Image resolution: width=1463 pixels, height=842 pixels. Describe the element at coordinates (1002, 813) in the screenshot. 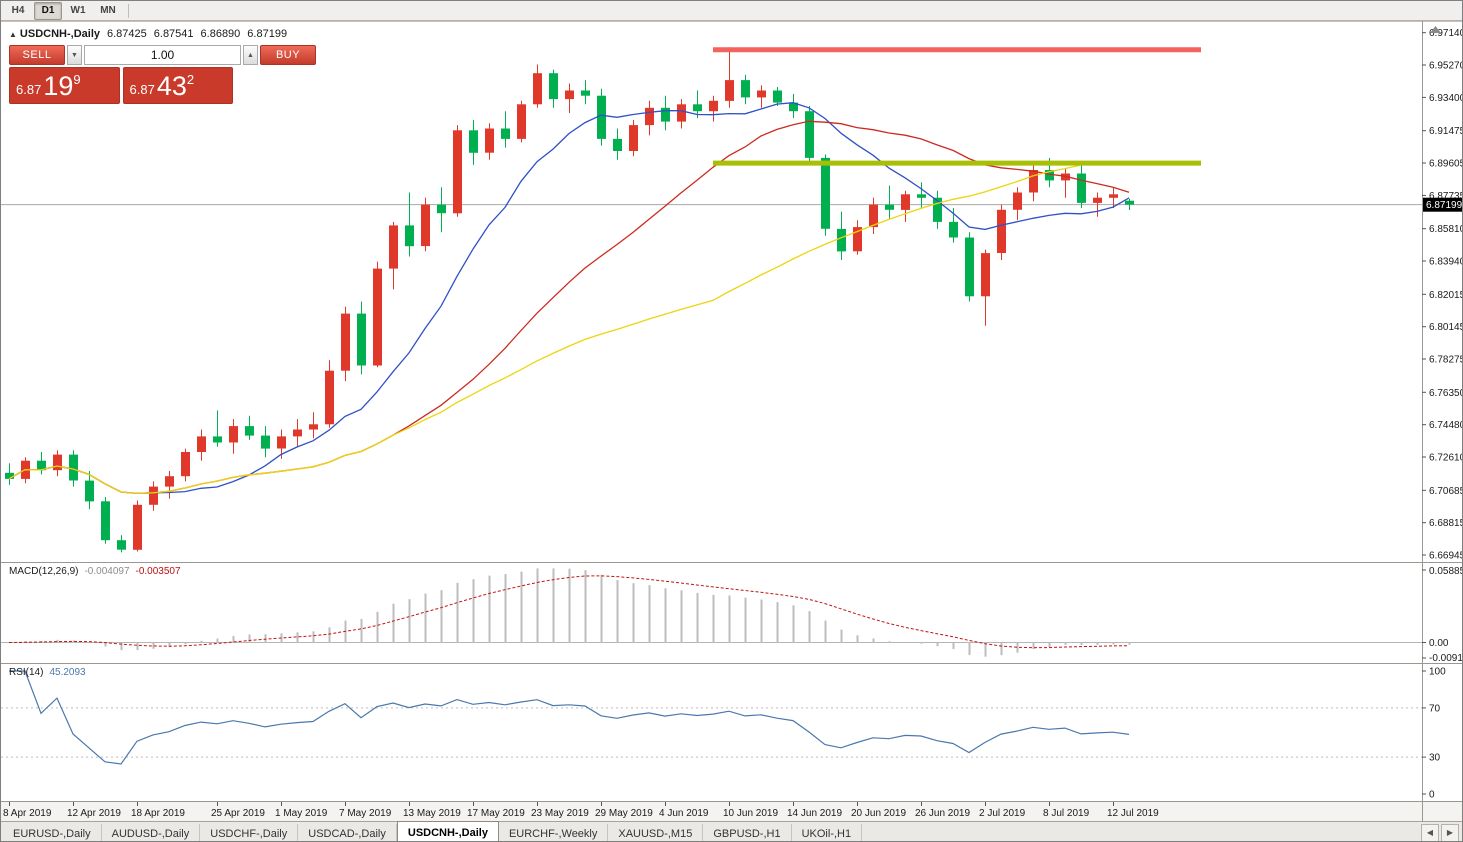

I see `svg-text: 2 Jul 2019` at that location.